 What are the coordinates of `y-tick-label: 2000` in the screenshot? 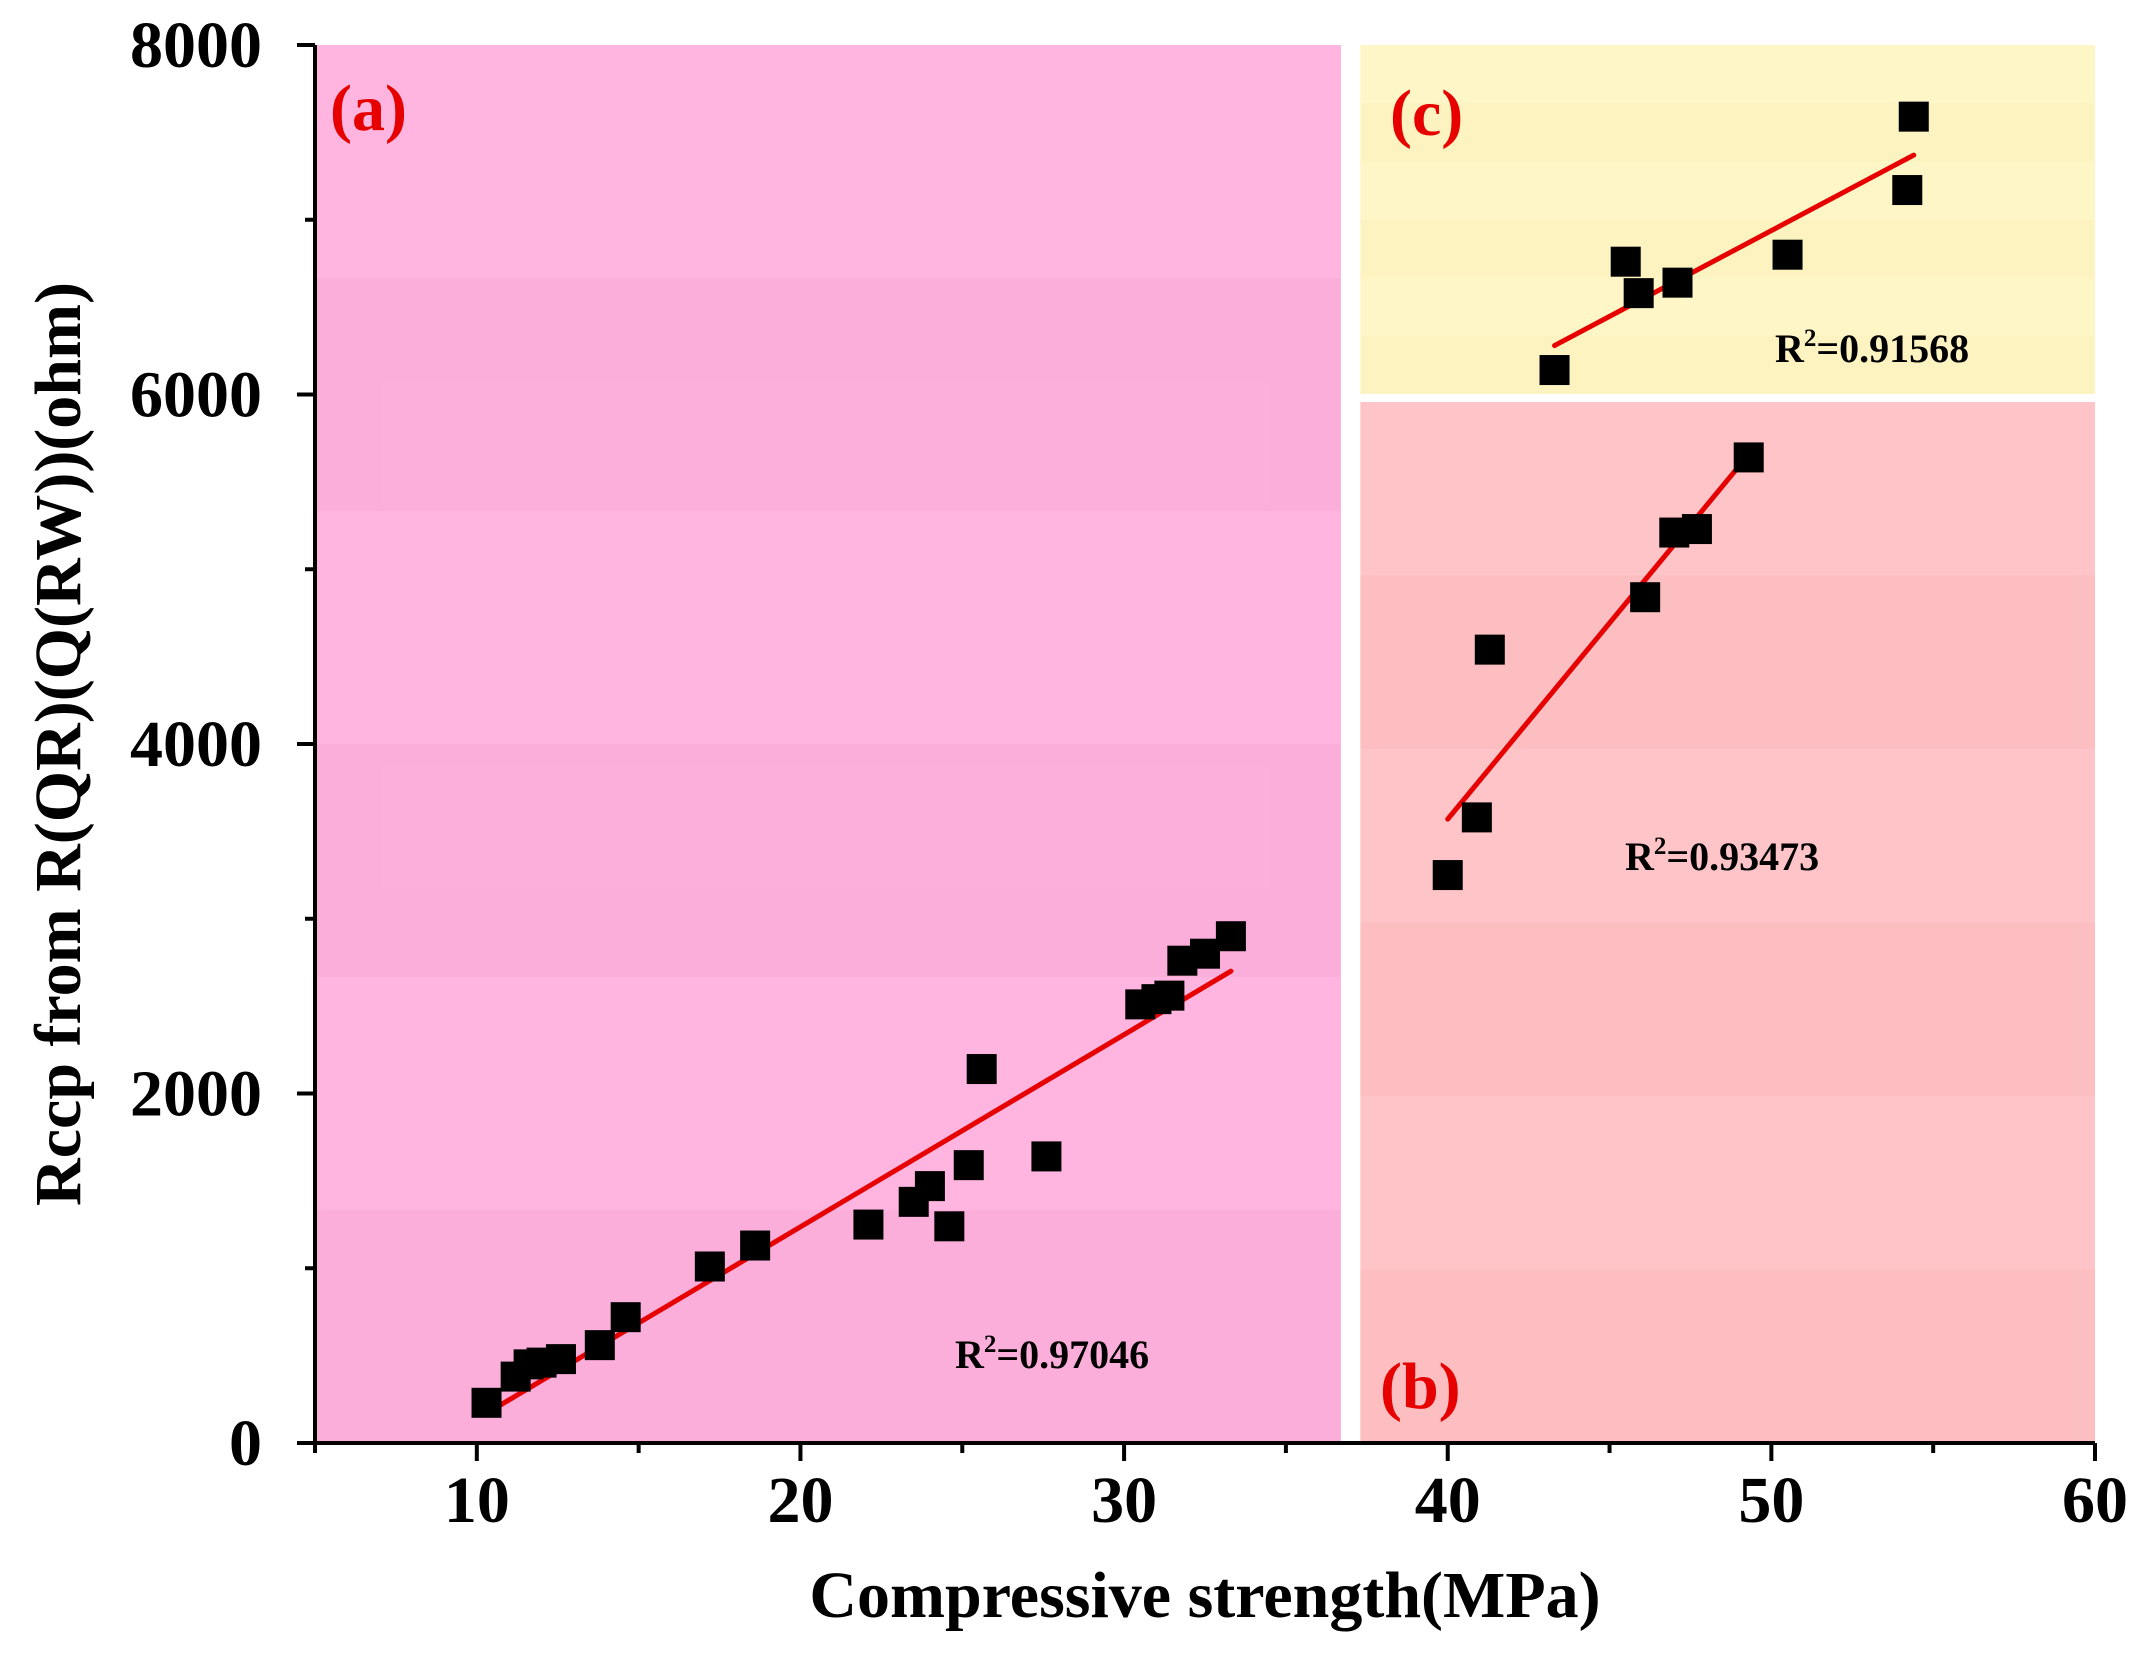 It's located at (196, 1094).